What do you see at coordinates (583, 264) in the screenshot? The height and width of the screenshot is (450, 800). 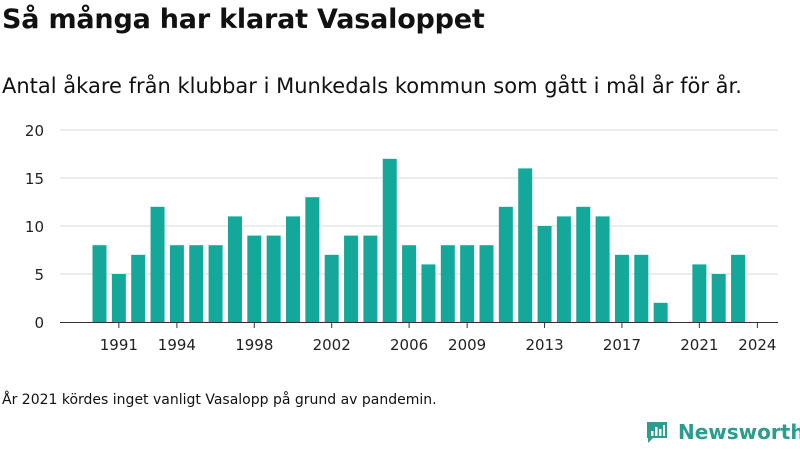 I see `bar-2015` at bounding box center [583, 264].